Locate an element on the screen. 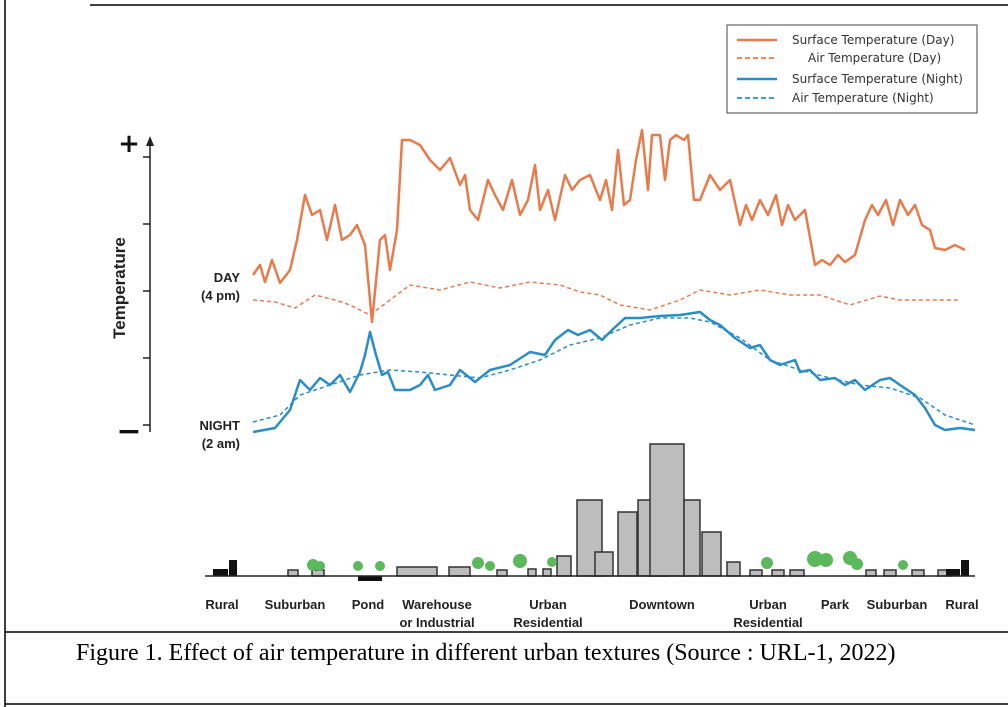 The image size is (1008, 707). night-label: (2 am) is located at coordinates (221, 443).